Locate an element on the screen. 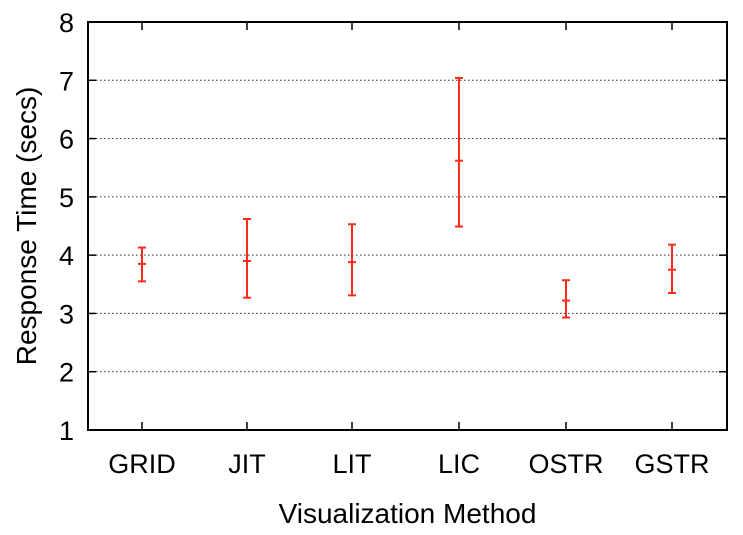 This screenshot has width=743, height=535. y-tick-label: 4 is located at coordinates (66, 256).